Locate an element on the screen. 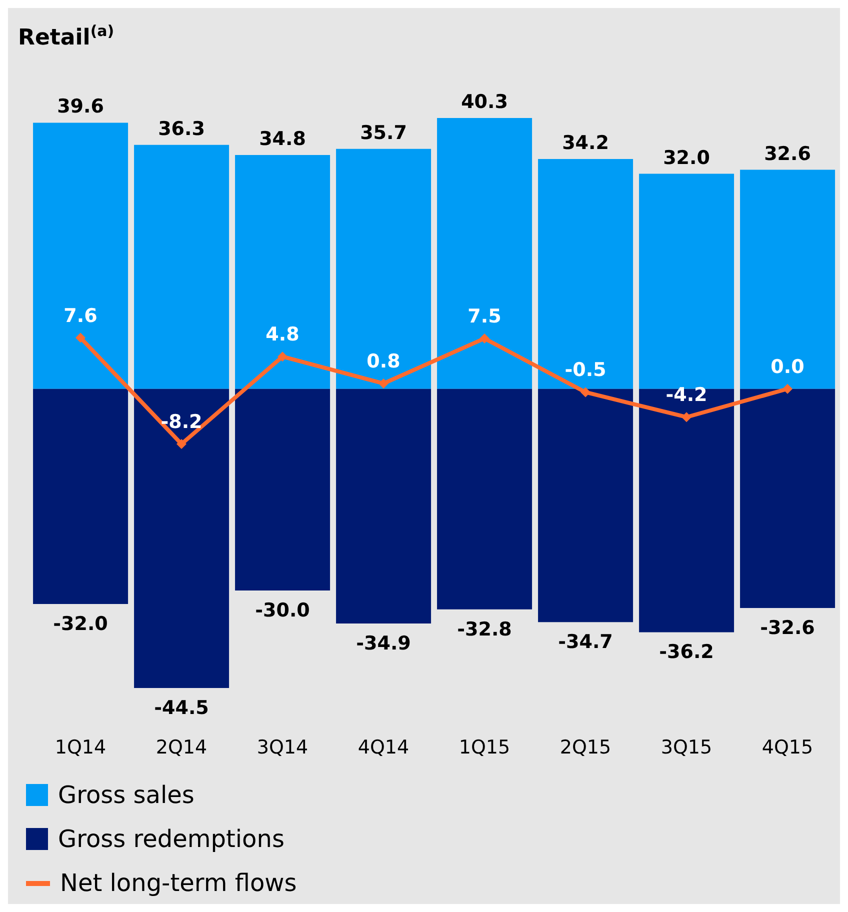 The height and width of the screenshot is (912, 848). data-label: 40.3 is located at coordinates (484, 102).